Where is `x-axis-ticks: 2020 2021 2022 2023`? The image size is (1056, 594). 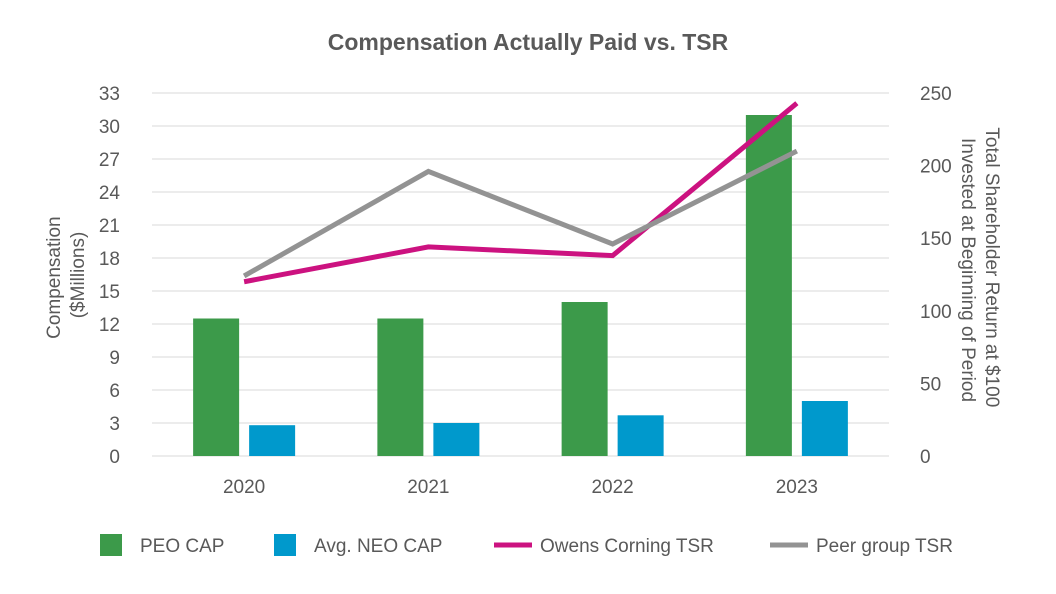 x-axis-ticks: 2020 2021 2022 2023 is located at coordinates (520, 487).